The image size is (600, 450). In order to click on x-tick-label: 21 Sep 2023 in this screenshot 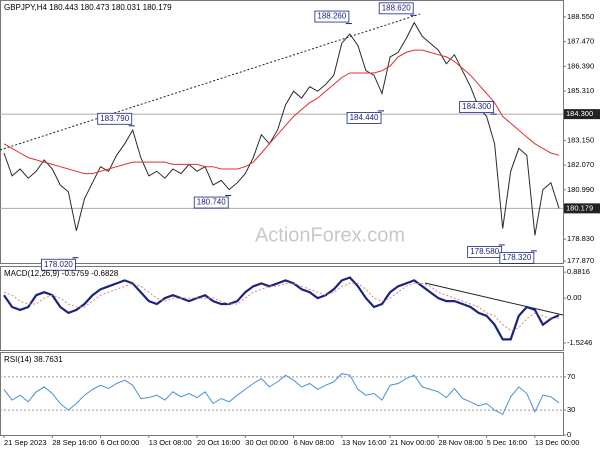, I will do `click(25, 442)`.